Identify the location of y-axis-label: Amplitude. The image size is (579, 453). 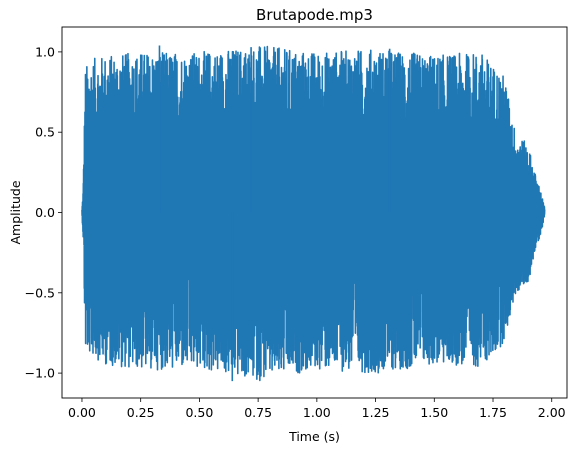
(15, 212).